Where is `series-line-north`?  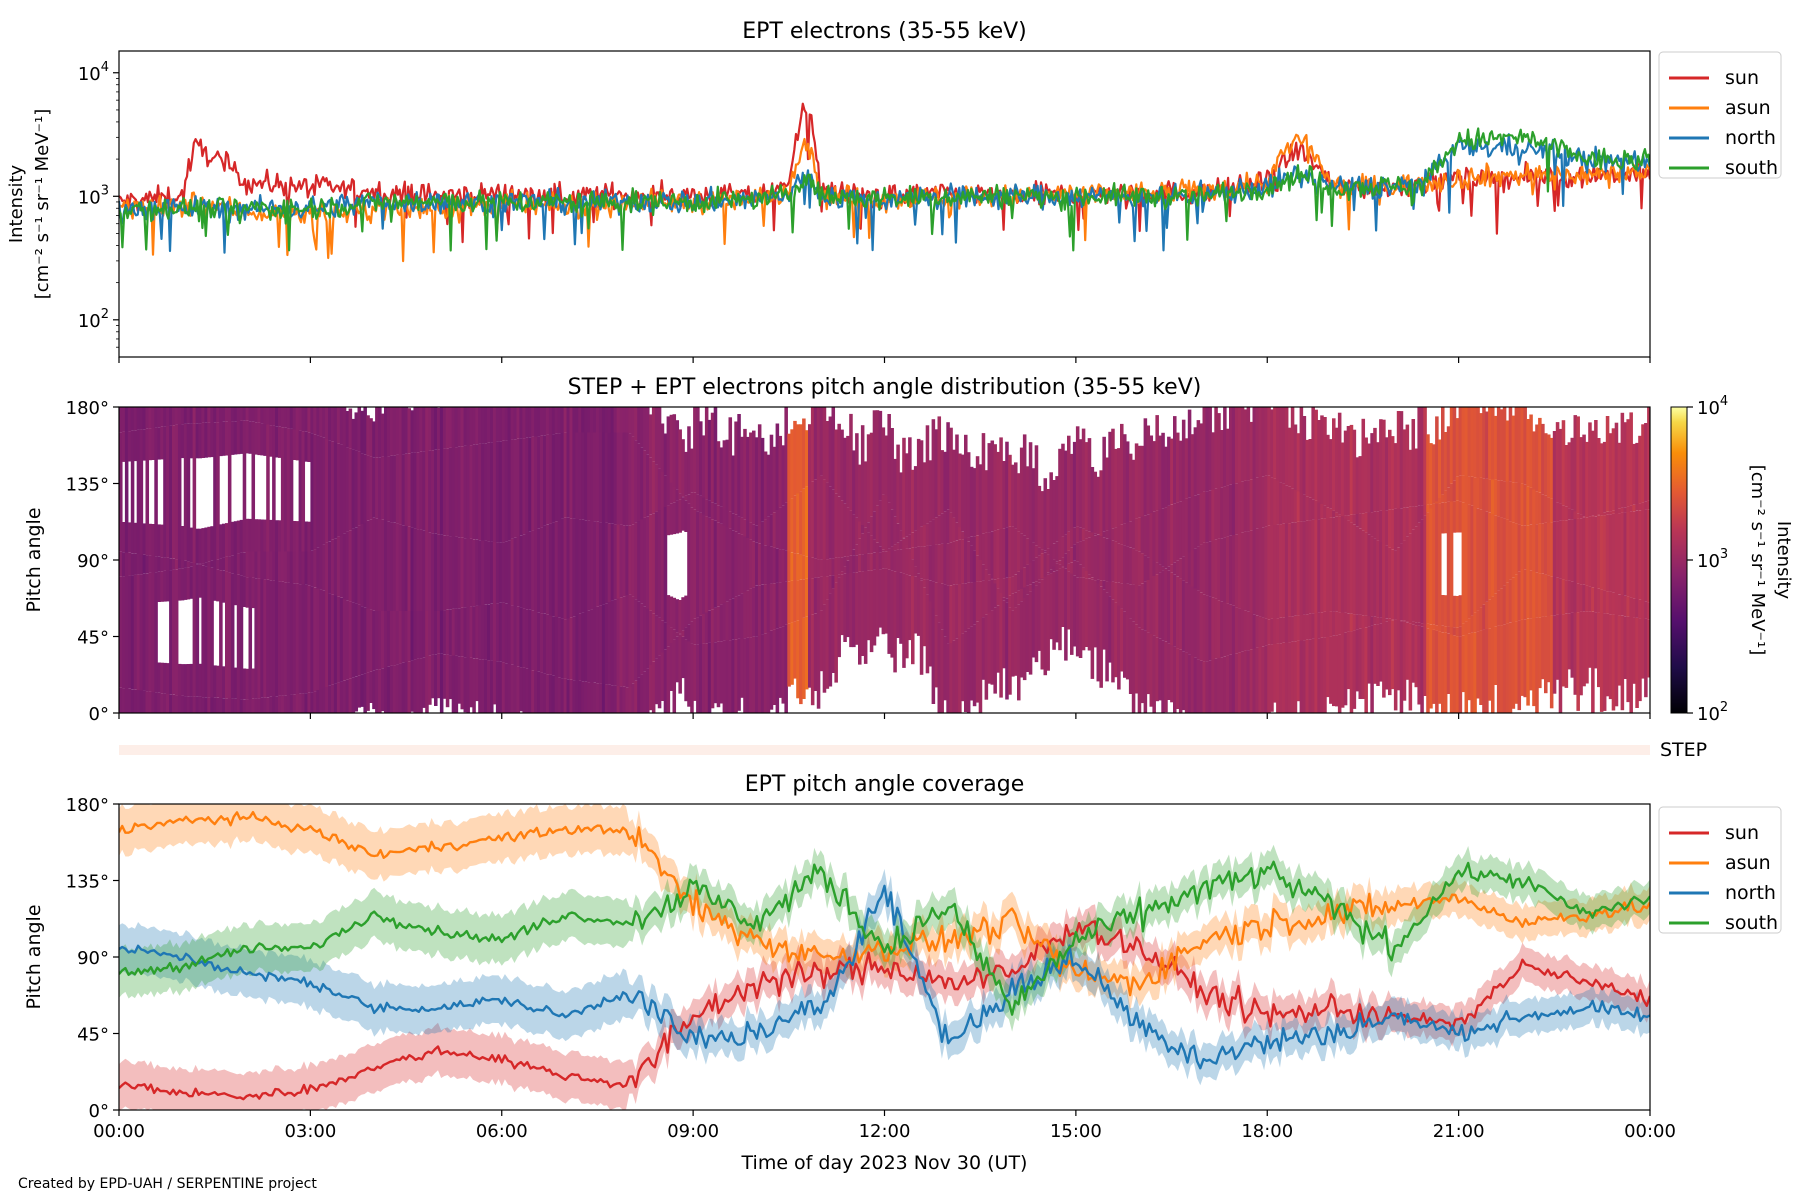 series-line-north is located at coordinates (884, 977).